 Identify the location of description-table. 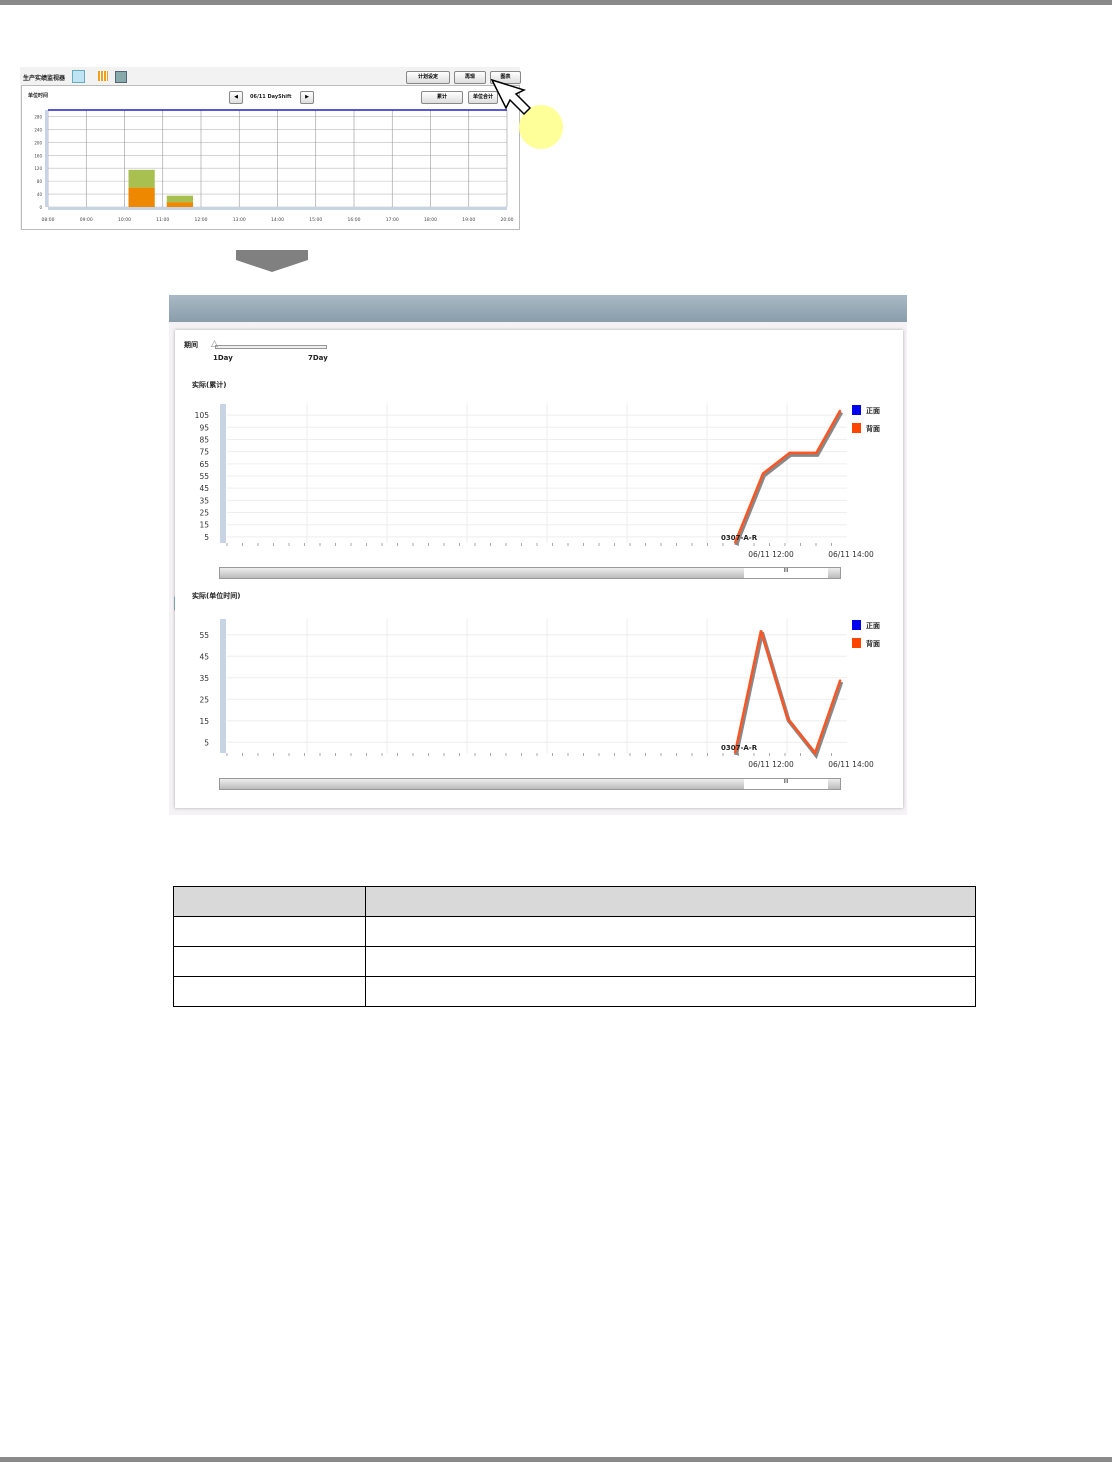
(574, 946).